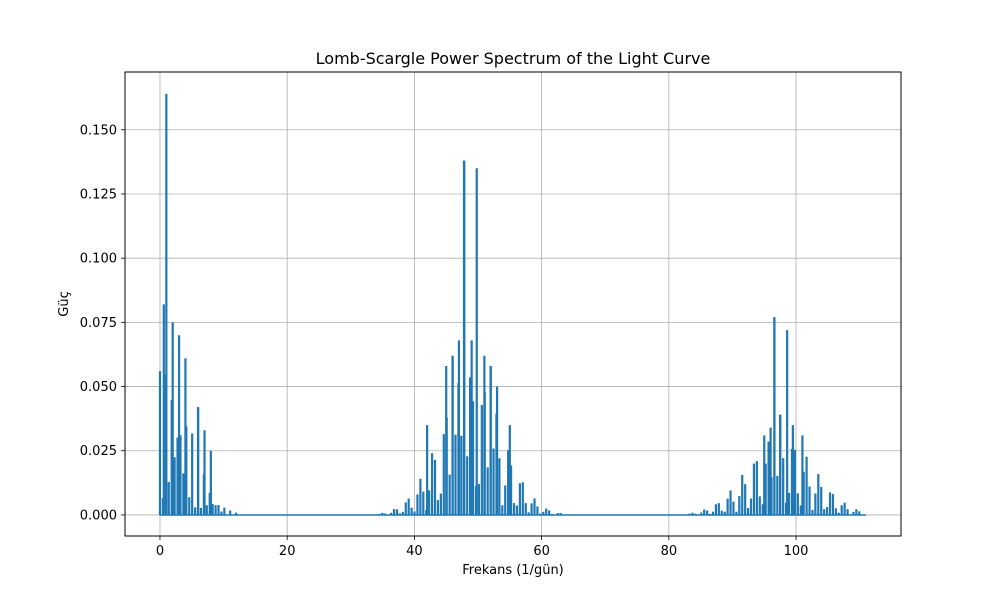  I want to click on y-tick-label: 0.000, so click(98, 515).